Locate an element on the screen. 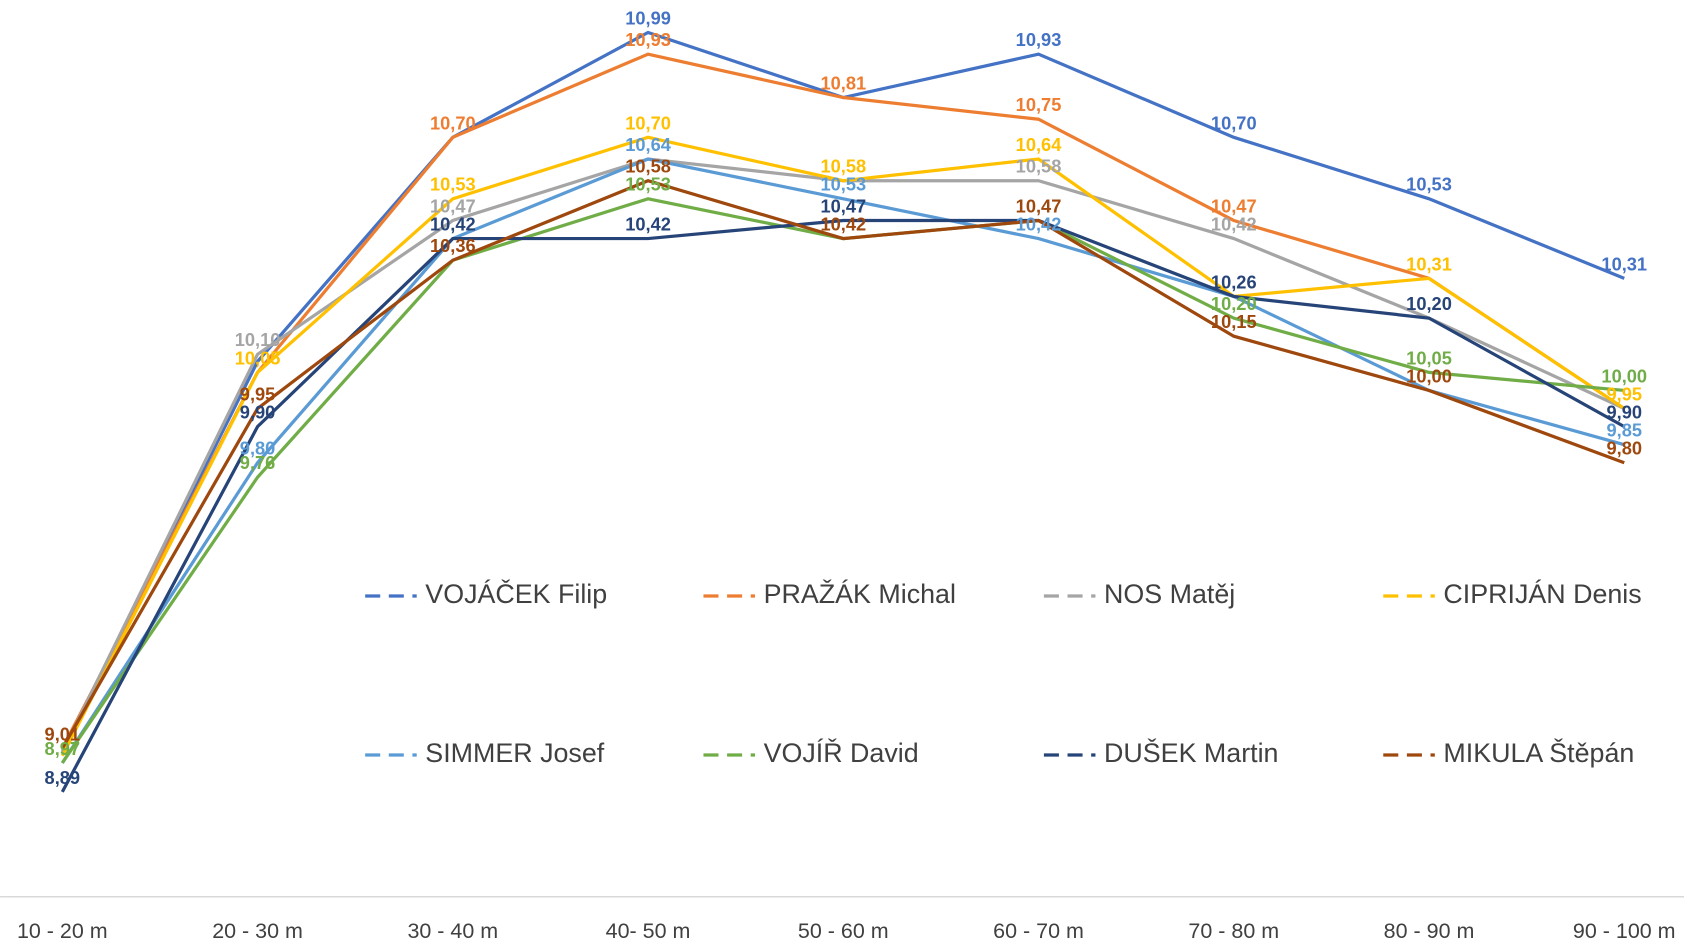 This screenshot has width=1684, height=944. data-label: 9,76 is located at coordinates (258, 462).